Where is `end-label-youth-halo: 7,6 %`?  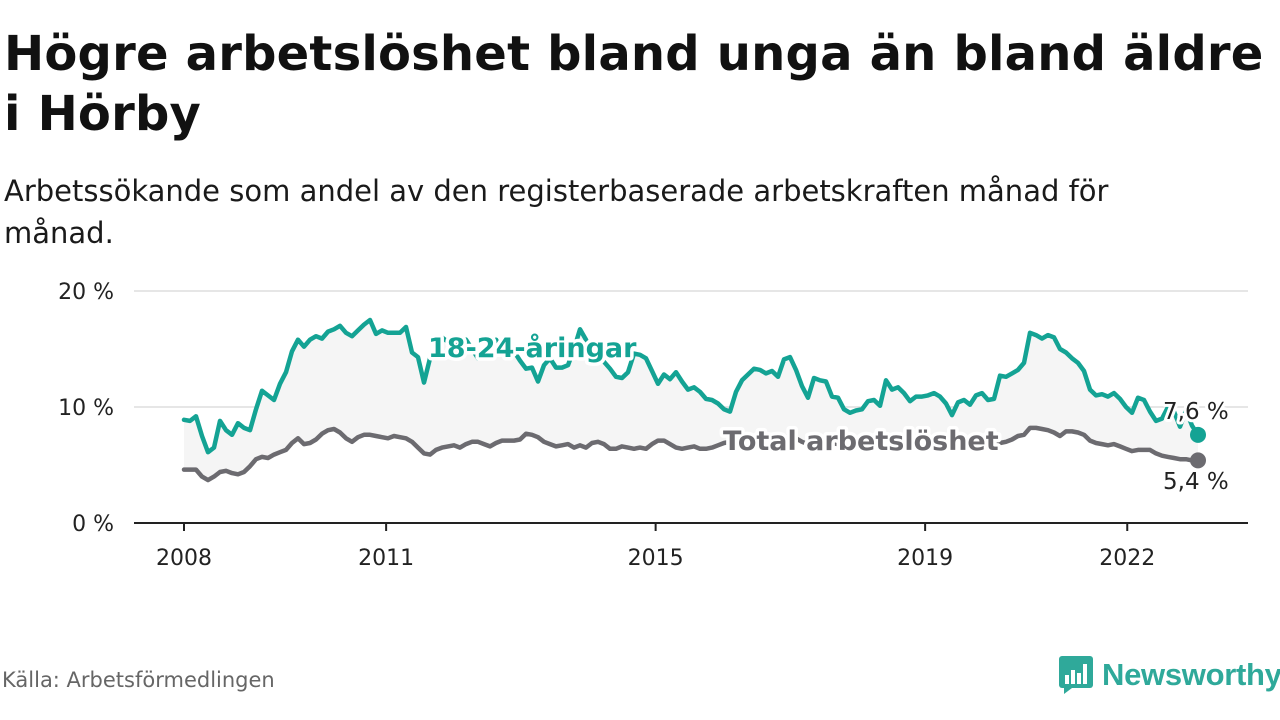 end-label-youth-halo: 7,6 % is located at coordinates (1196, 412).